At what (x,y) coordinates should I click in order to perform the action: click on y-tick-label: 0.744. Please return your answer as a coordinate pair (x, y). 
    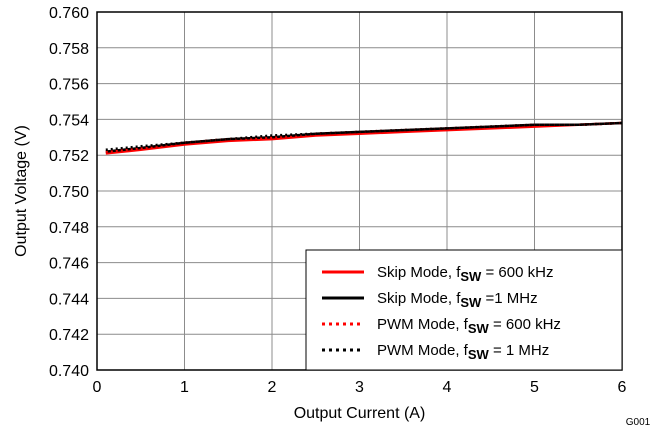
    Looking at the image, I should click on (69, 299).